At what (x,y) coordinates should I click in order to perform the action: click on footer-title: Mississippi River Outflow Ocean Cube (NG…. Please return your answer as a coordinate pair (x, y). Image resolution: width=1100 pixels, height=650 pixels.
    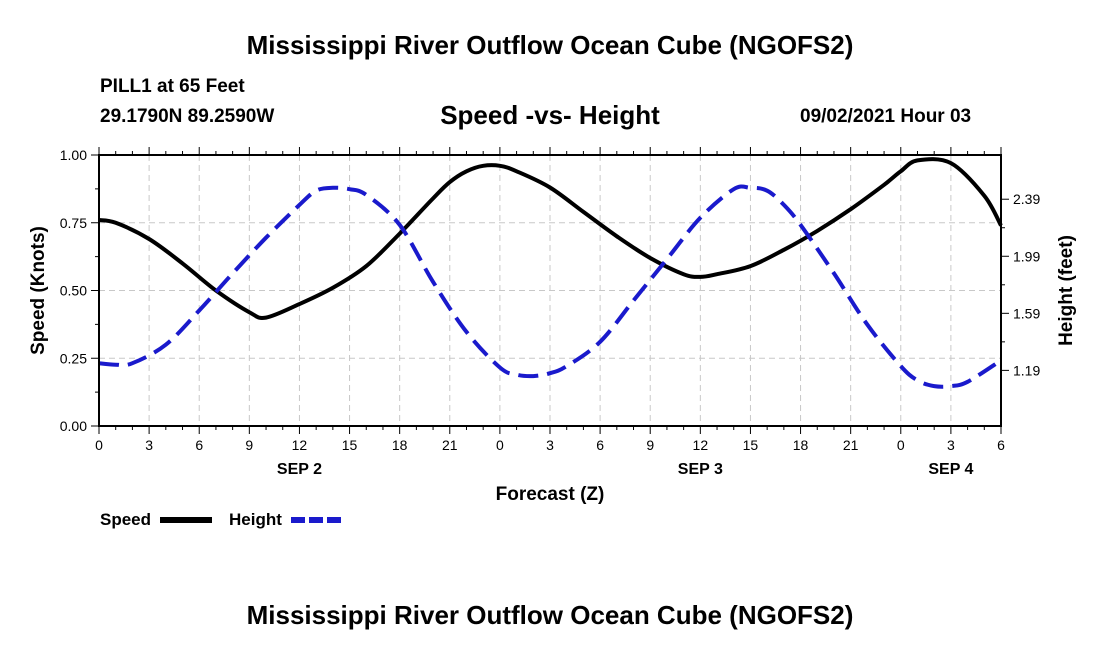
    Looking at the image, I should click on (550, 615).